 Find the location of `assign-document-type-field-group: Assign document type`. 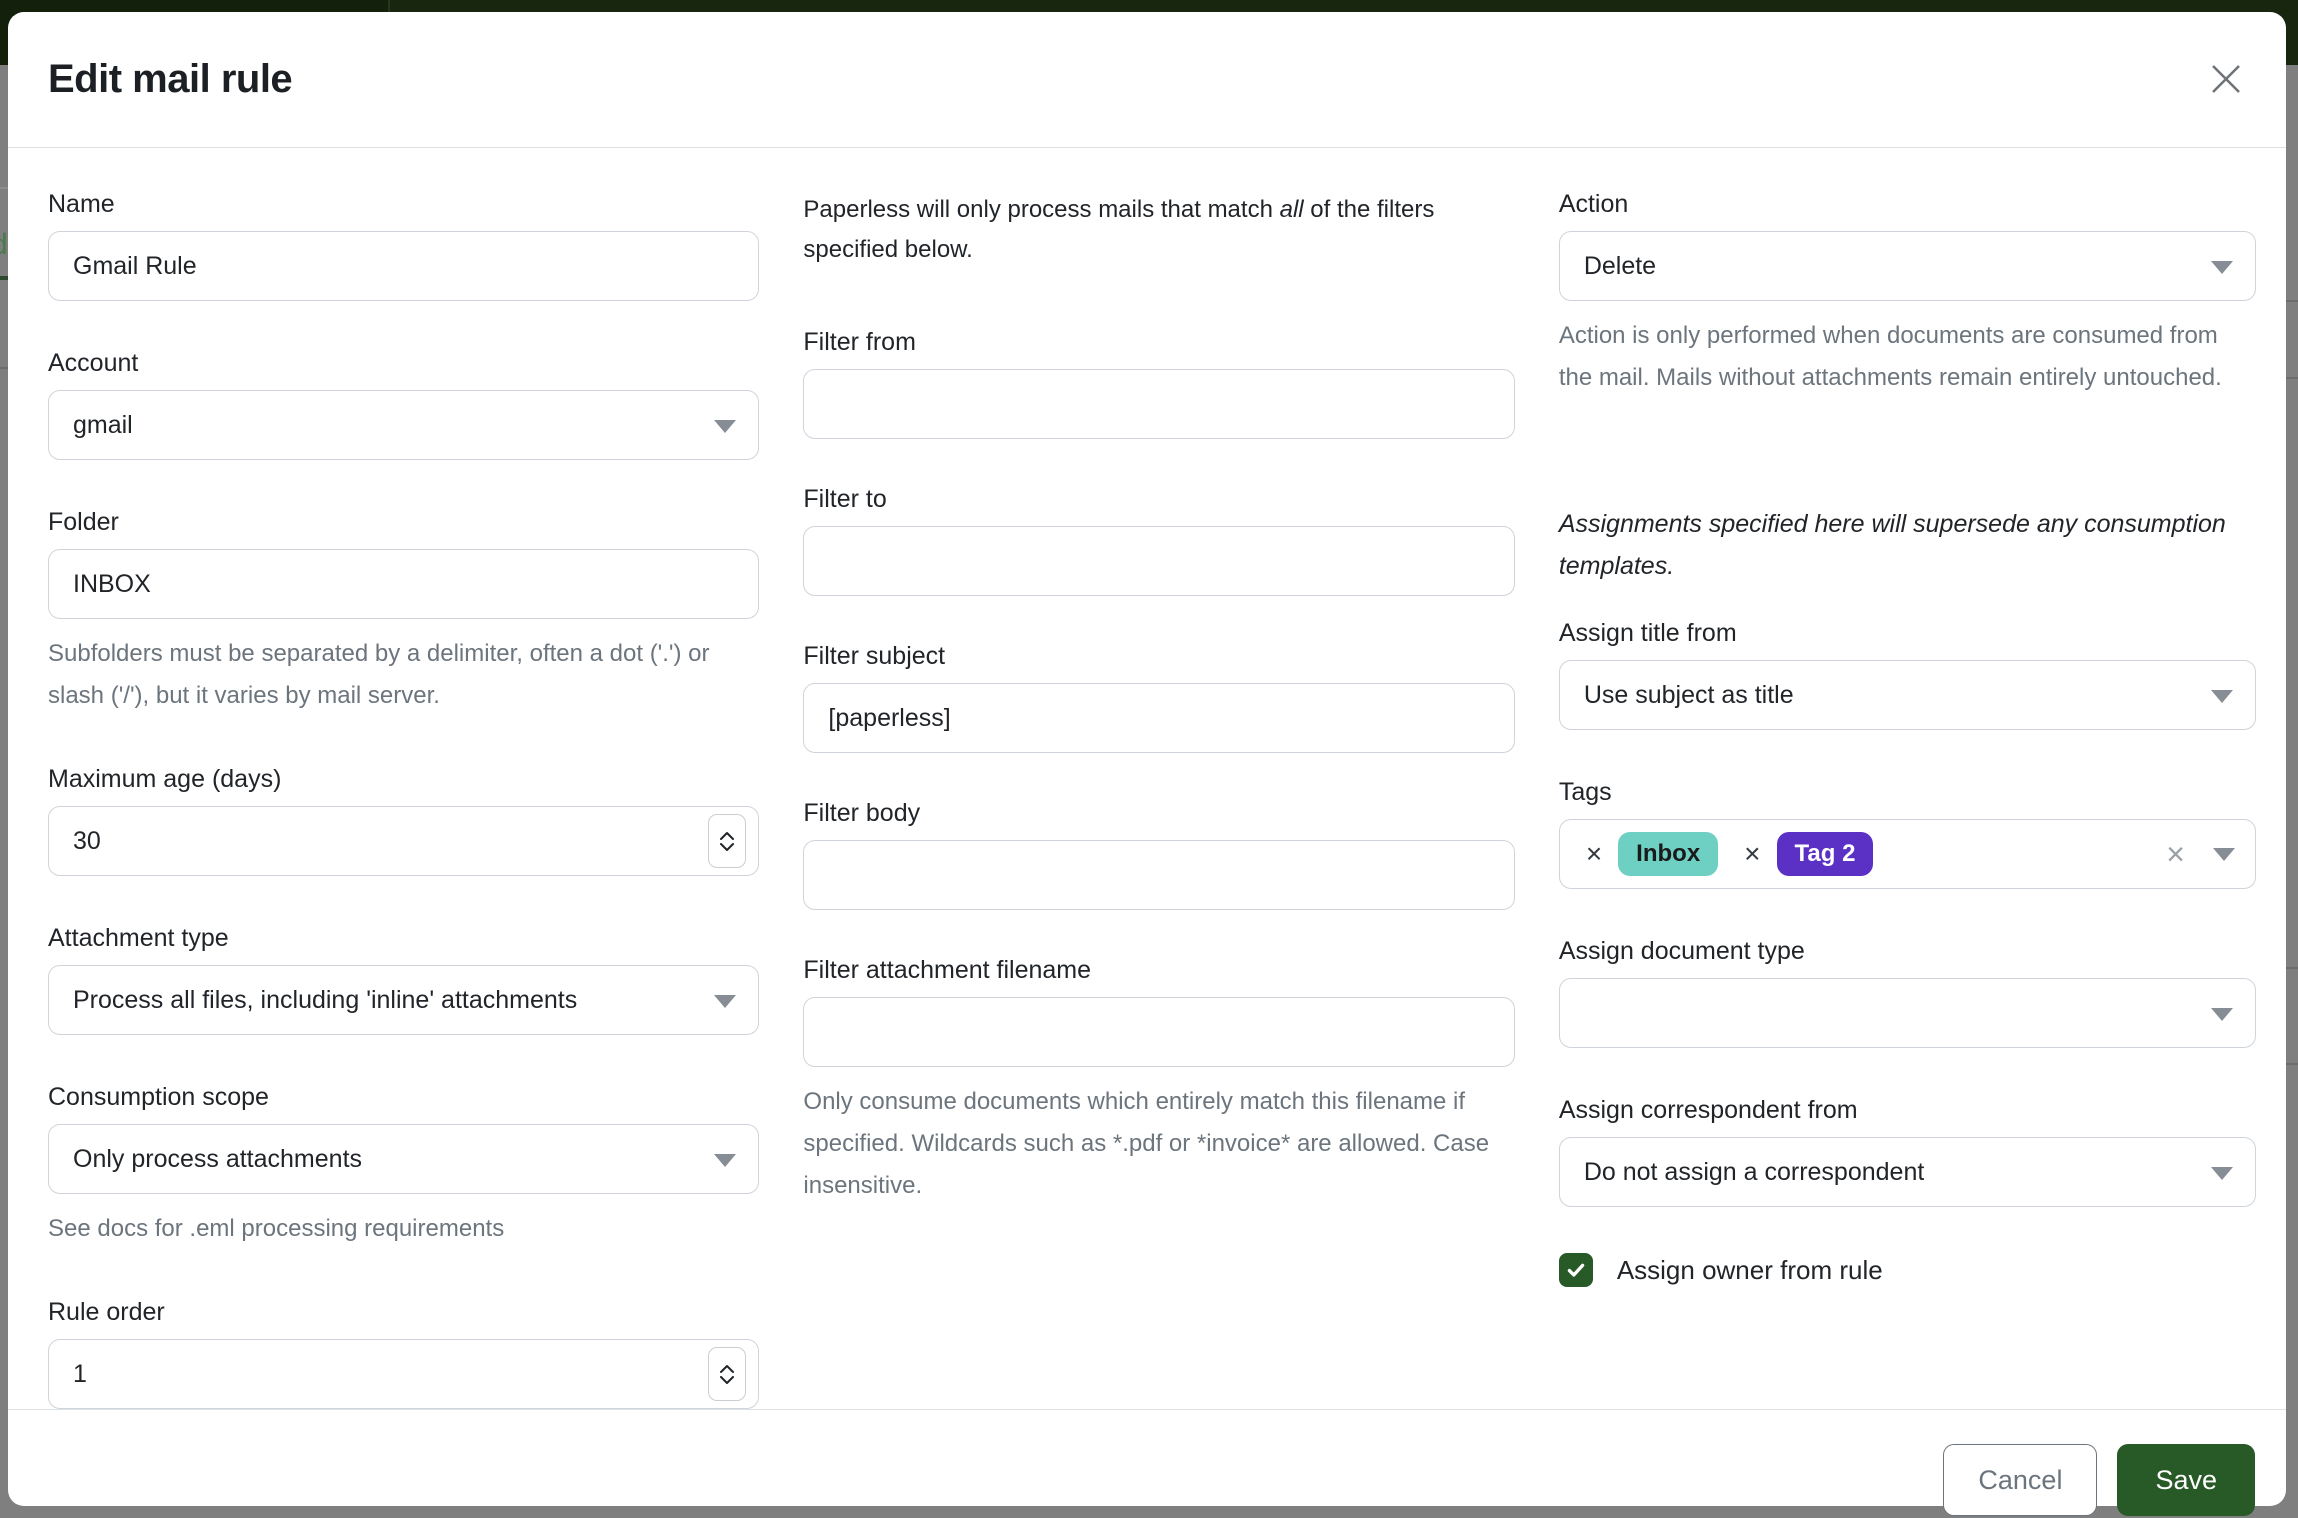

assign-document-type-field-group: Assign document type is located at coordinates (1907, 992).